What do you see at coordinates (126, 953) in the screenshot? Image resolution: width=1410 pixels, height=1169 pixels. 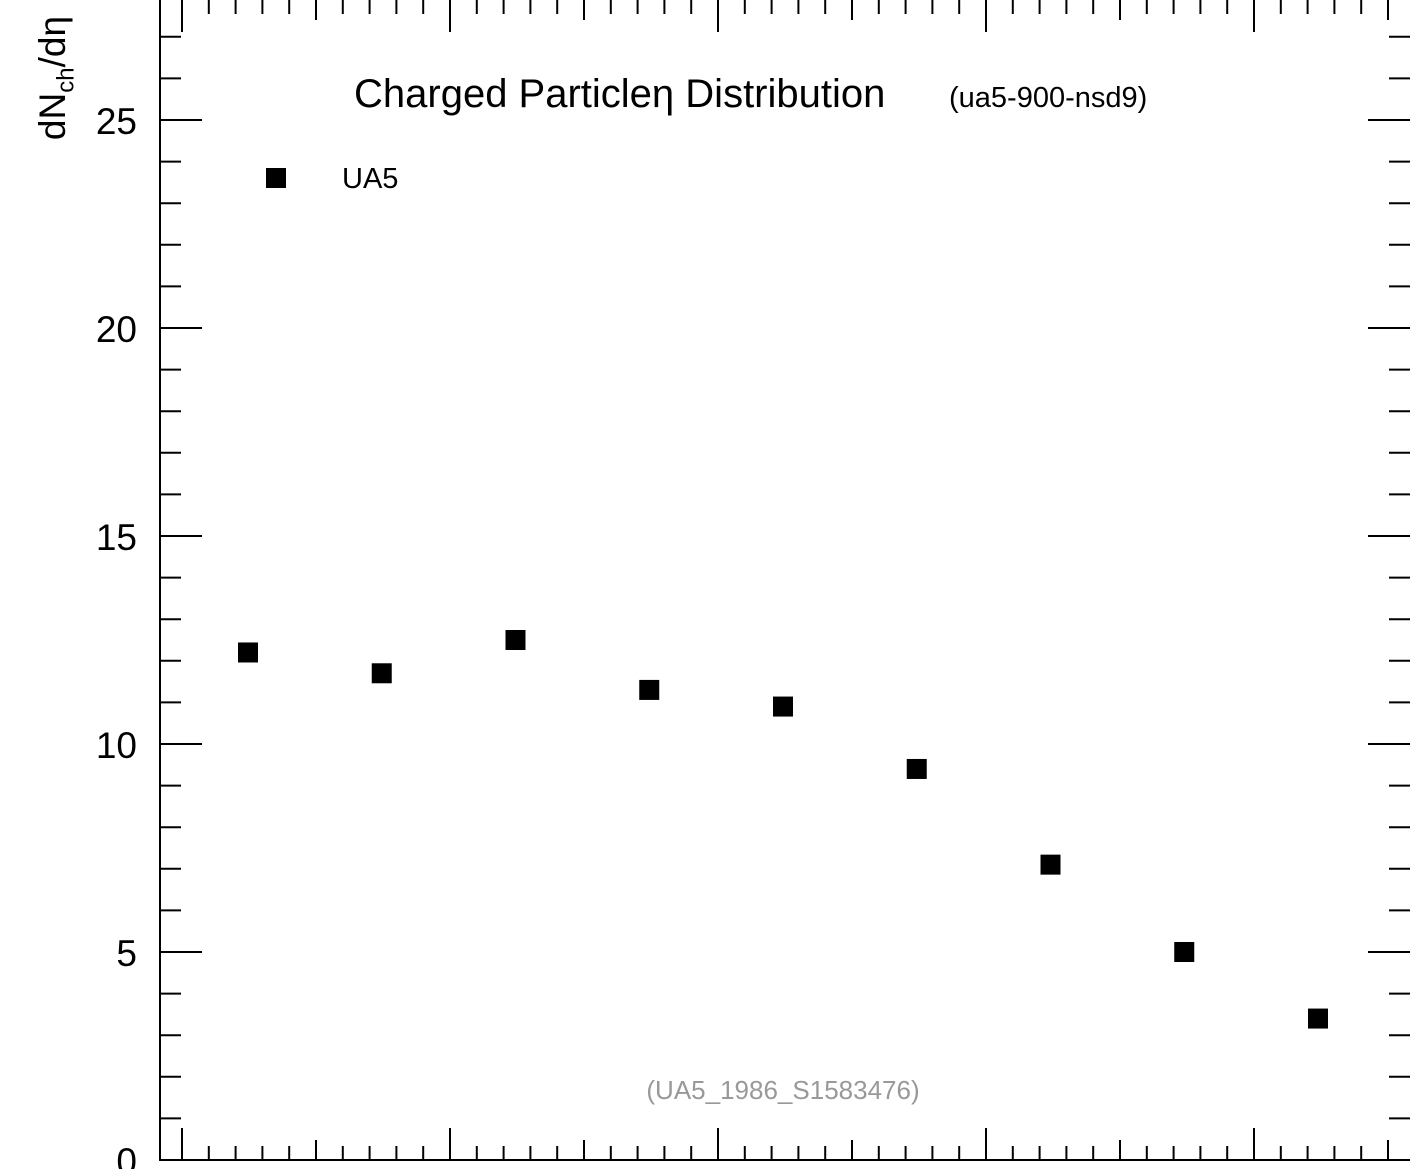 I see `y-tick-label: 5` at bounding box center [126, 953].